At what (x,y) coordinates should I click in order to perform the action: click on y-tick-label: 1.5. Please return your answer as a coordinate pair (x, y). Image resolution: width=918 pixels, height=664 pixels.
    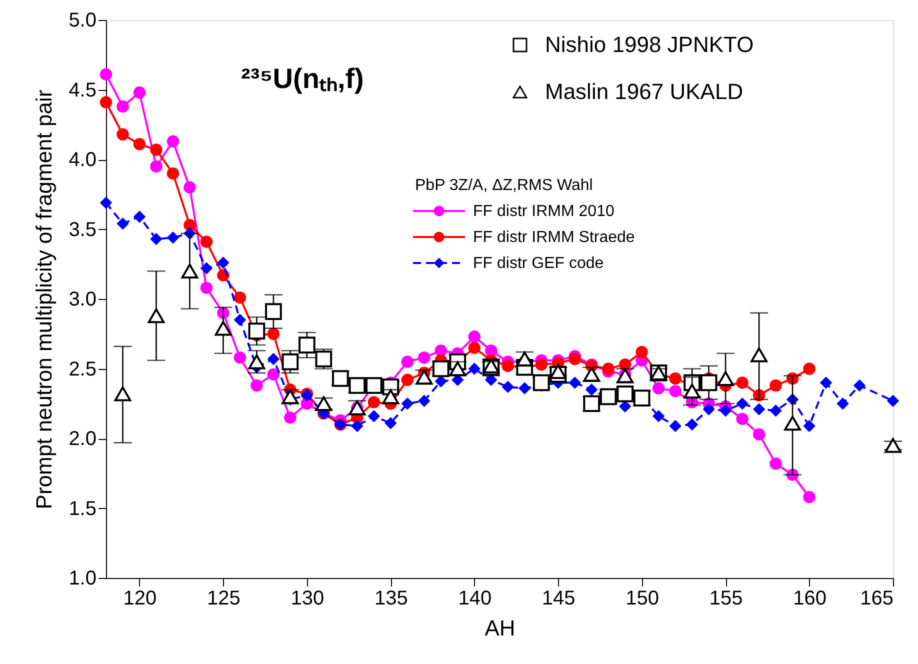
    Looking at the image, I should click on (82, 509).